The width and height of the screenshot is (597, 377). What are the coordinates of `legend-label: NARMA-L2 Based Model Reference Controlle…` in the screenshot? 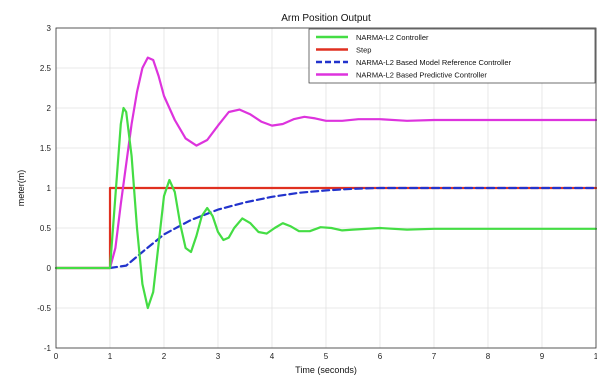 It's located at (434, 62).